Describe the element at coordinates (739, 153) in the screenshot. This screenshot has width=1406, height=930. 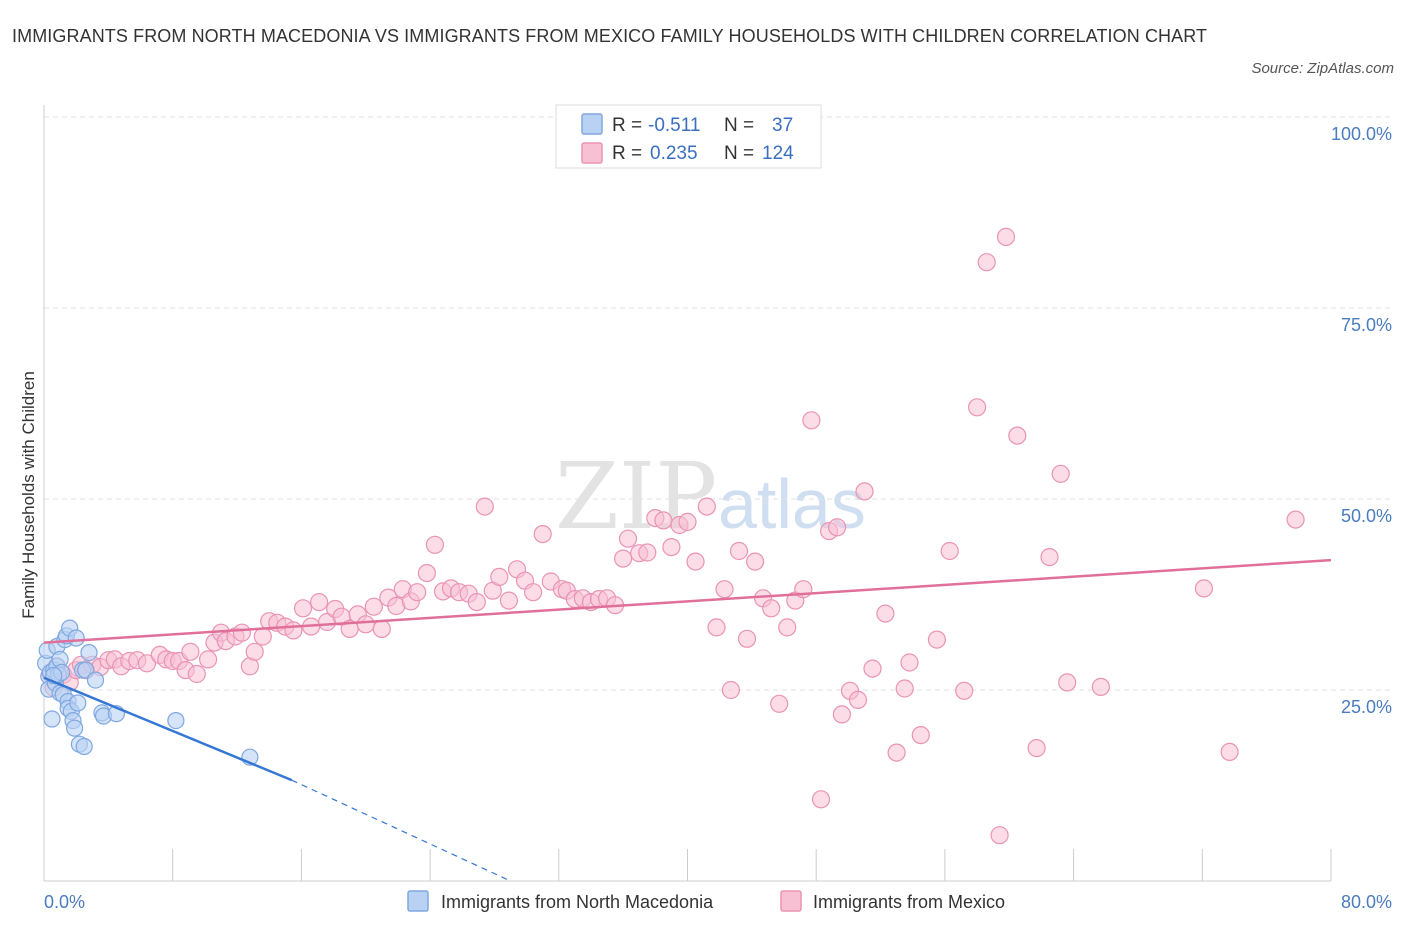
I see `legend-n-label-2: N =` at that location.